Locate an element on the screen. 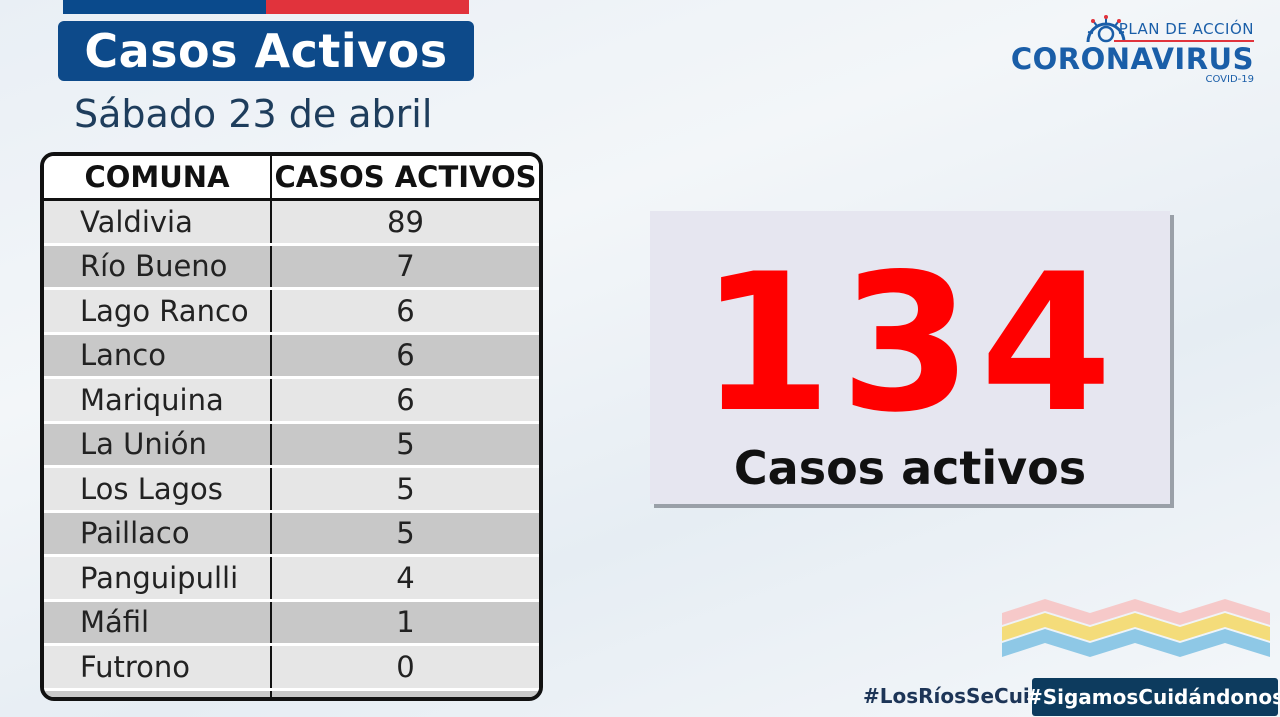  table-row: Mariquina 6 is located at coordinates (291, 400).